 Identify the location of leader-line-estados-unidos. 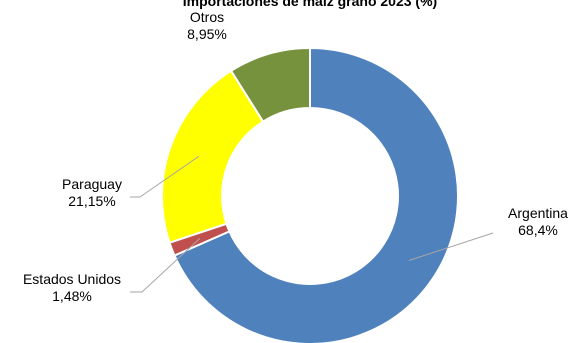
(165, 265).